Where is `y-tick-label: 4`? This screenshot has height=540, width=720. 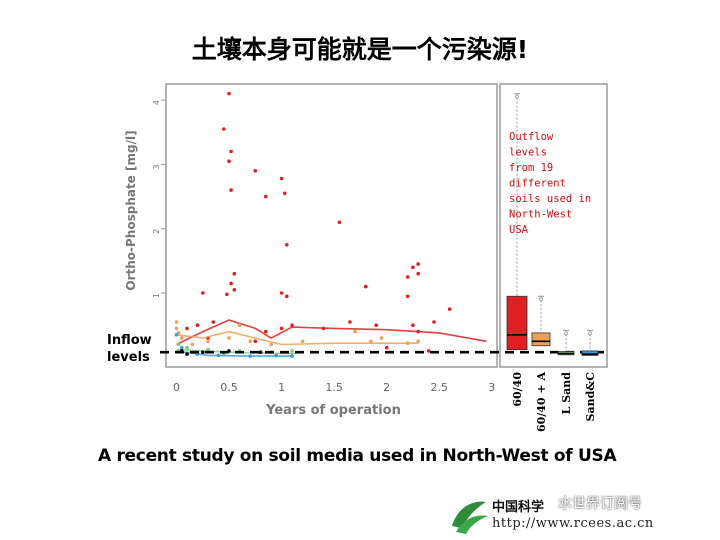
y-tick-label: 4 is located at coordinates (156, 102).